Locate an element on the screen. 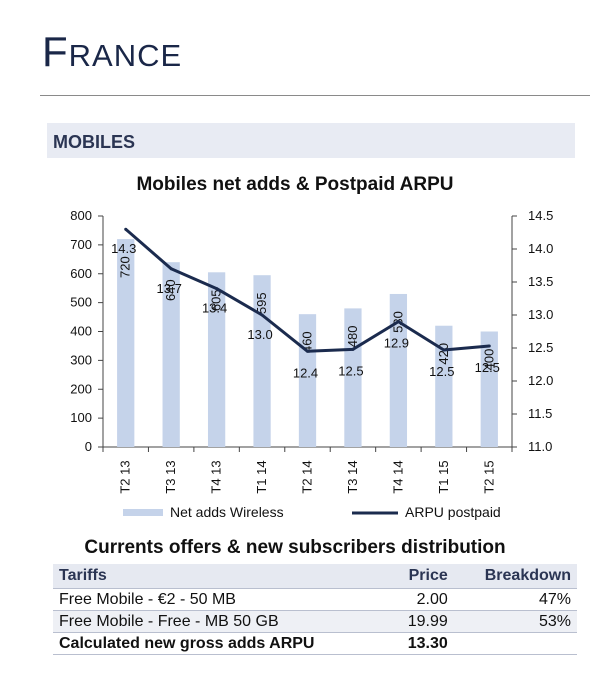 The width and height of the screenshot is (590, 675). table-row: Free Mobile - €2 - 50 MB 2.00 47% is located at coordinates (315, 599).